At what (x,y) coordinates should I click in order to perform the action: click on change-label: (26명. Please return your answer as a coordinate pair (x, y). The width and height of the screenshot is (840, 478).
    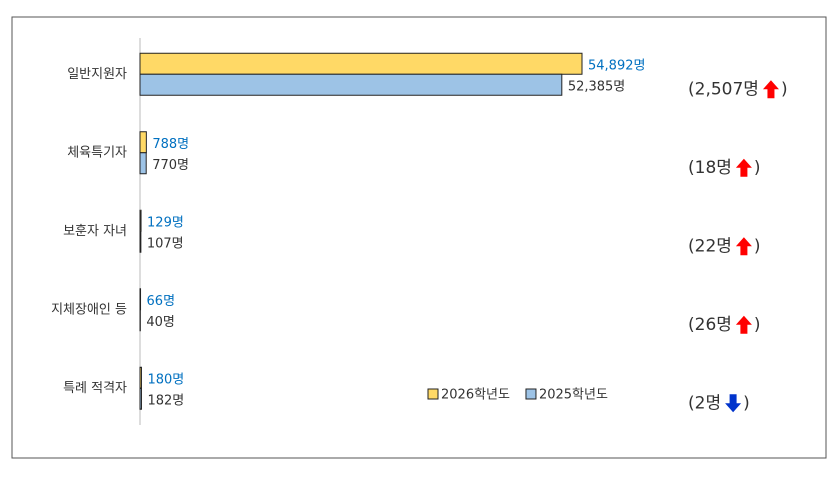
    Looking at the image, I should click on (710, 325).